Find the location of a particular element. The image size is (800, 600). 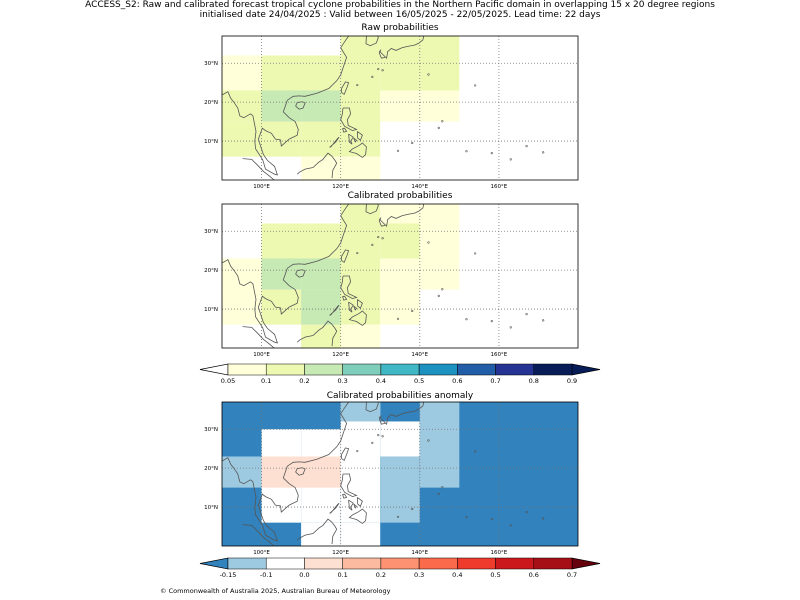

colorbar-tick-label: 0.7 is located at coordinates (495, 381).